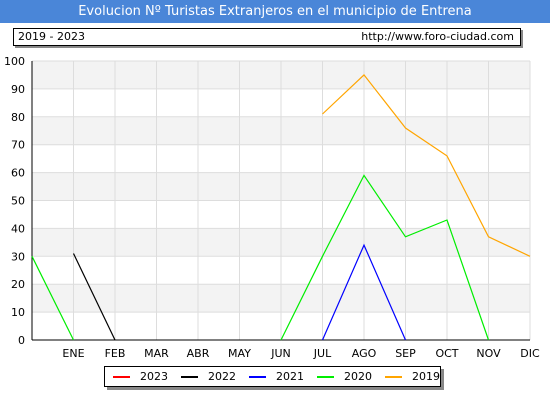  What do you see at coordinates (94, 297) in the screenshot?
I see `series-line-2022` at bounding box center [94, 297].